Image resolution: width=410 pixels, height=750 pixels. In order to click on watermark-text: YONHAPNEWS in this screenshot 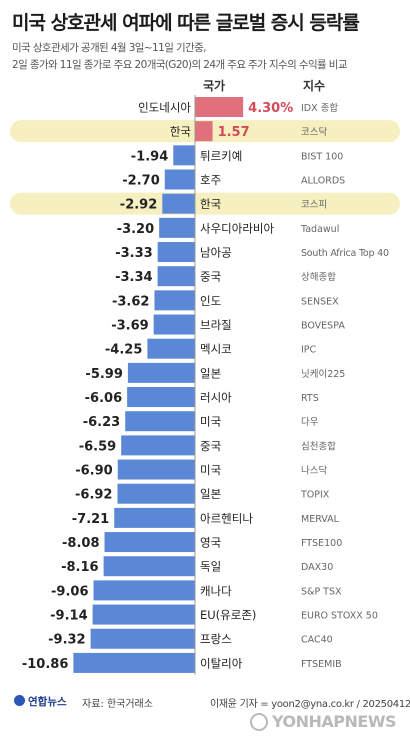, I will do `click(334, 721)`.